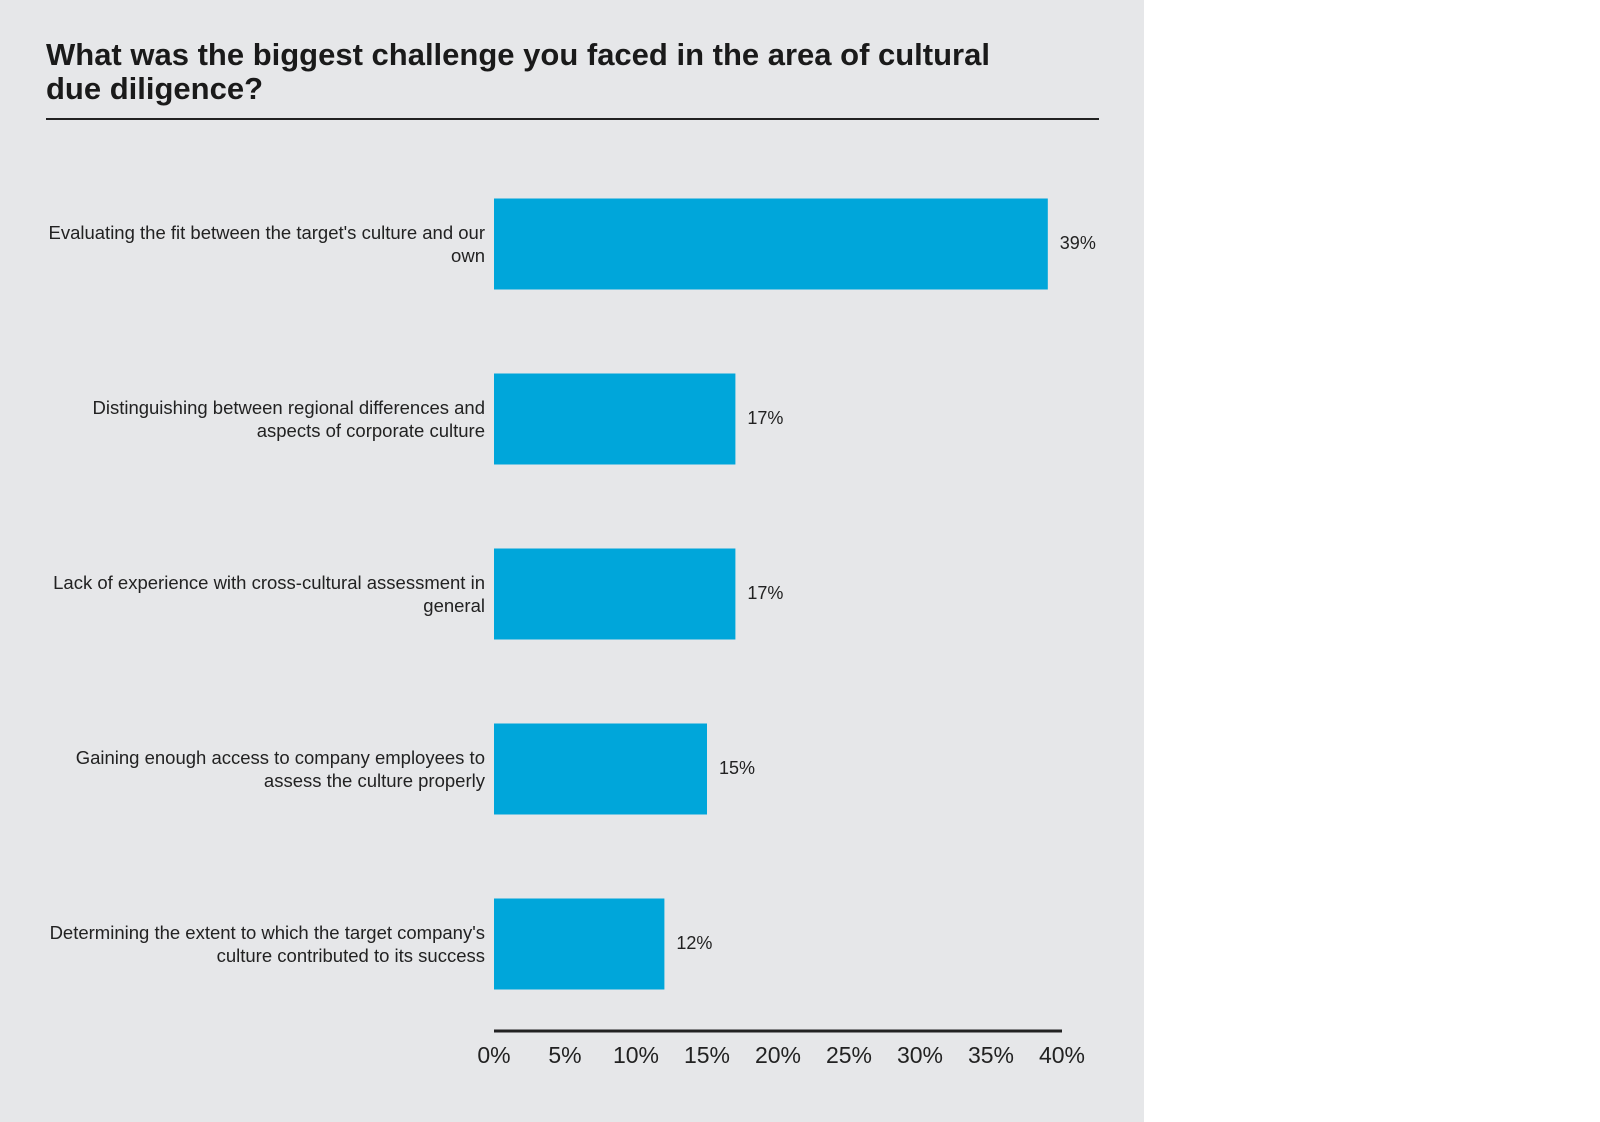 The height and width of the screenshot is (1122, 1600). I want to click on x-tick-label: 20%, so click(778, 1055).